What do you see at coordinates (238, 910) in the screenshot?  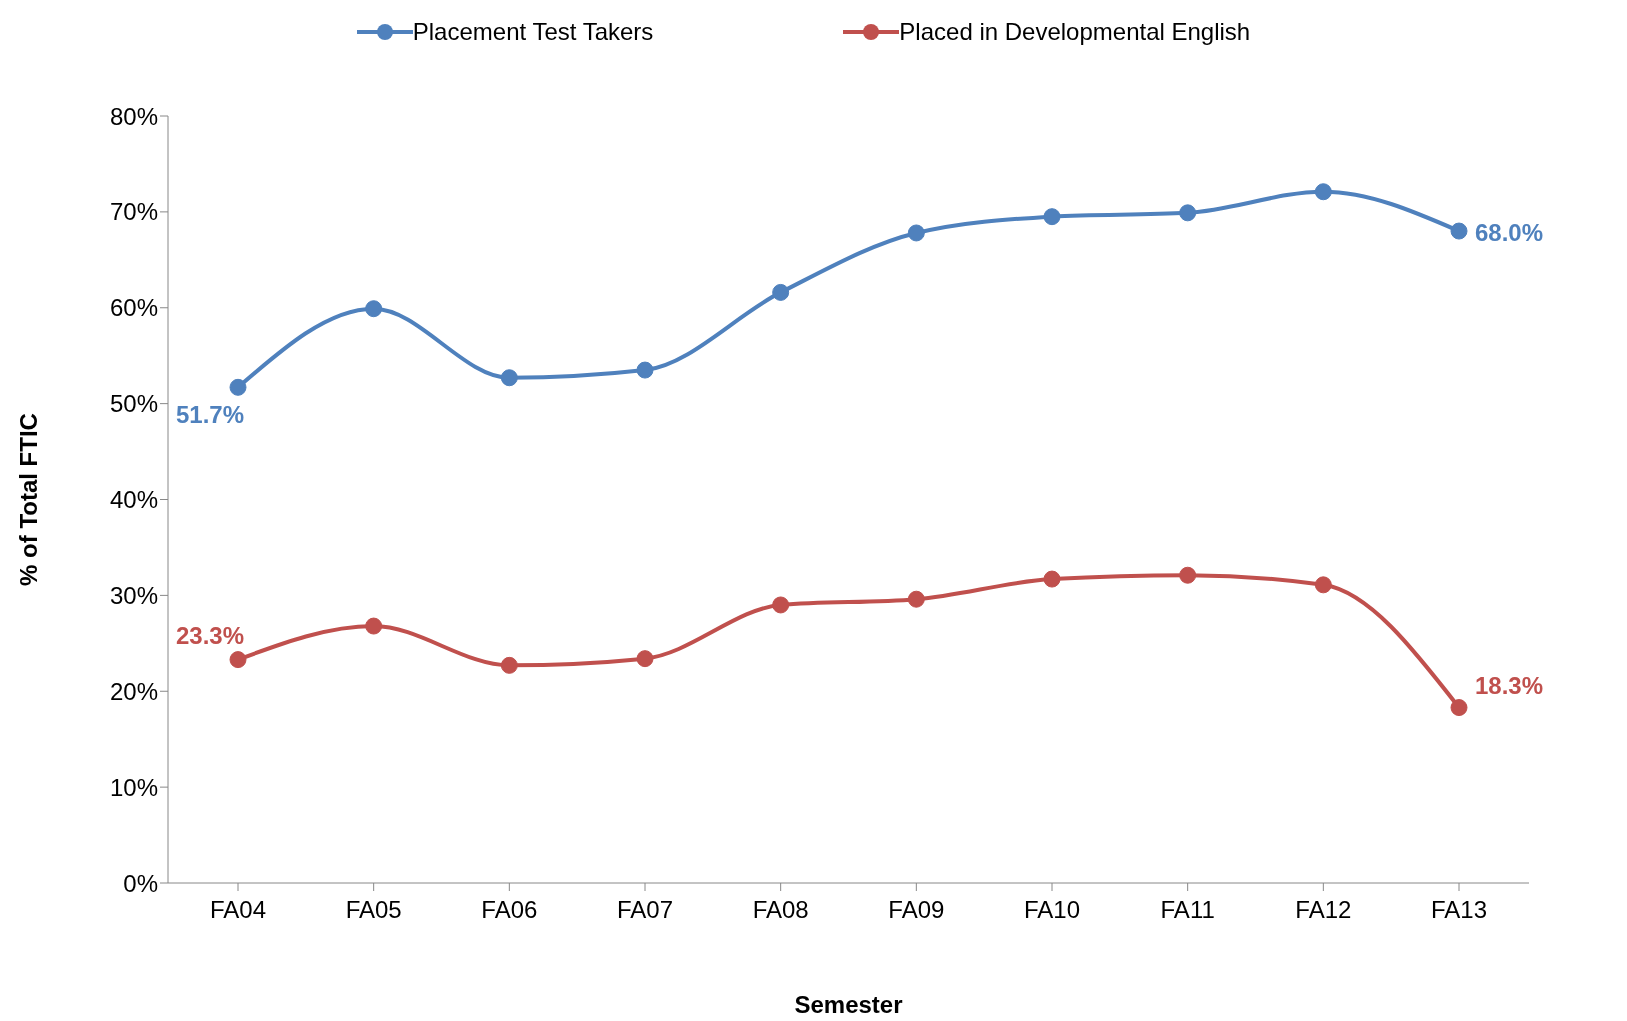 I see `x-tick-label: FA04` at bounding box center [238, 910].